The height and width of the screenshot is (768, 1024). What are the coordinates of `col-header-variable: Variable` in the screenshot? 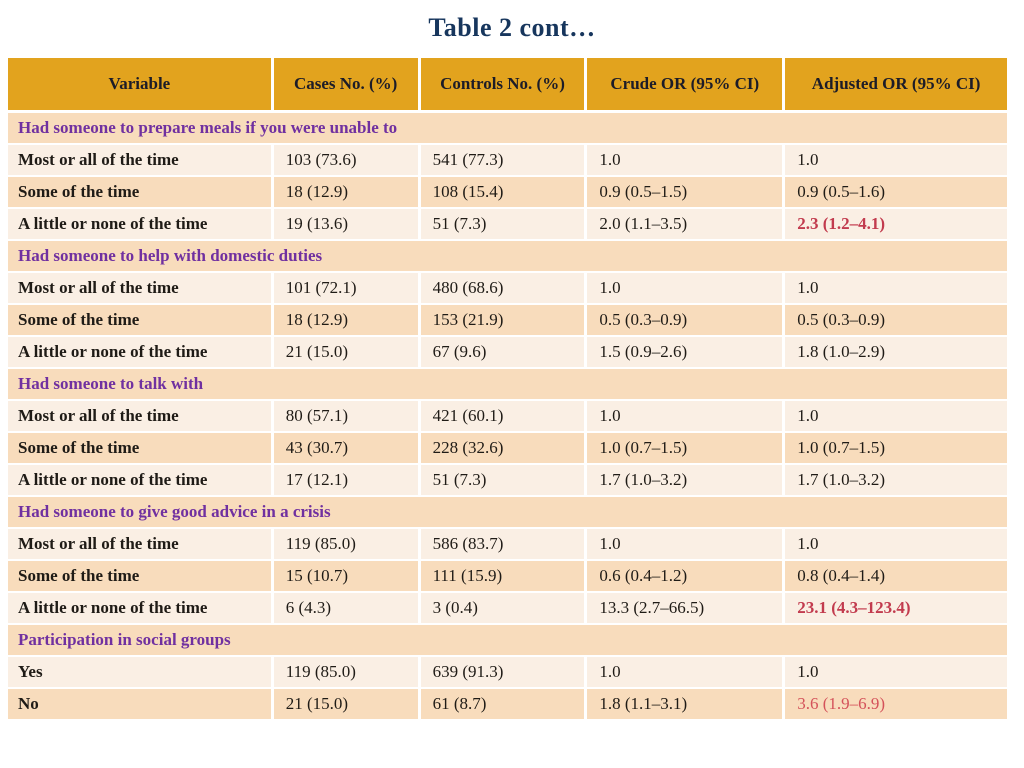 It's located at (141, 85).